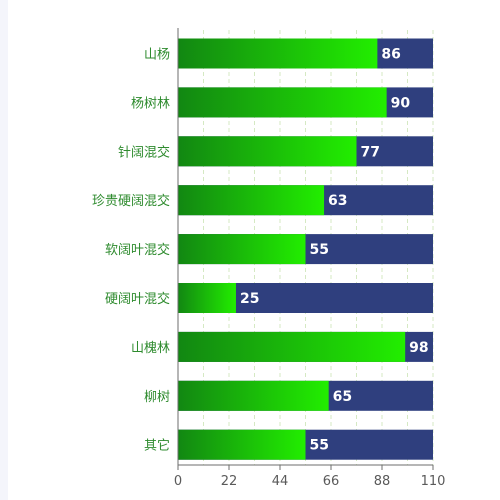 The width and height of the screenshot is (500, 500). What do you see at coordinates (150, 348) in the screenshot?
I see `category-label-6: 山槐林` at bounding box center [150, 348].